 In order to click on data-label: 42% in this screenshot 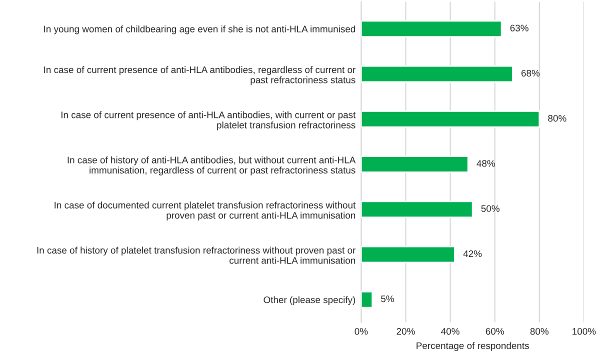, I will do `click(472, 254)`.